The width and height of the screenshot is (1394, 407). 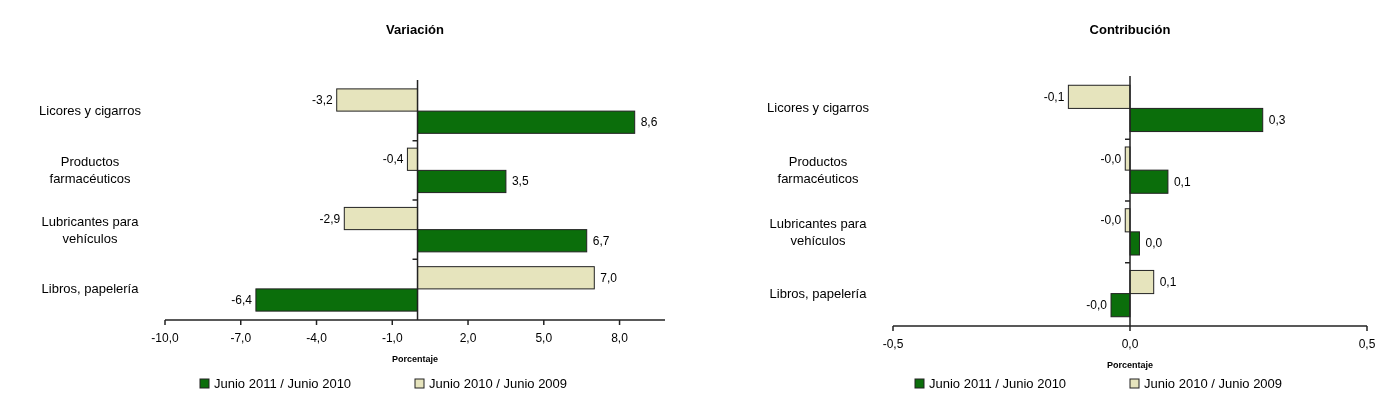 I want to click on data-label: 6,7, so click(x=601, y=240).